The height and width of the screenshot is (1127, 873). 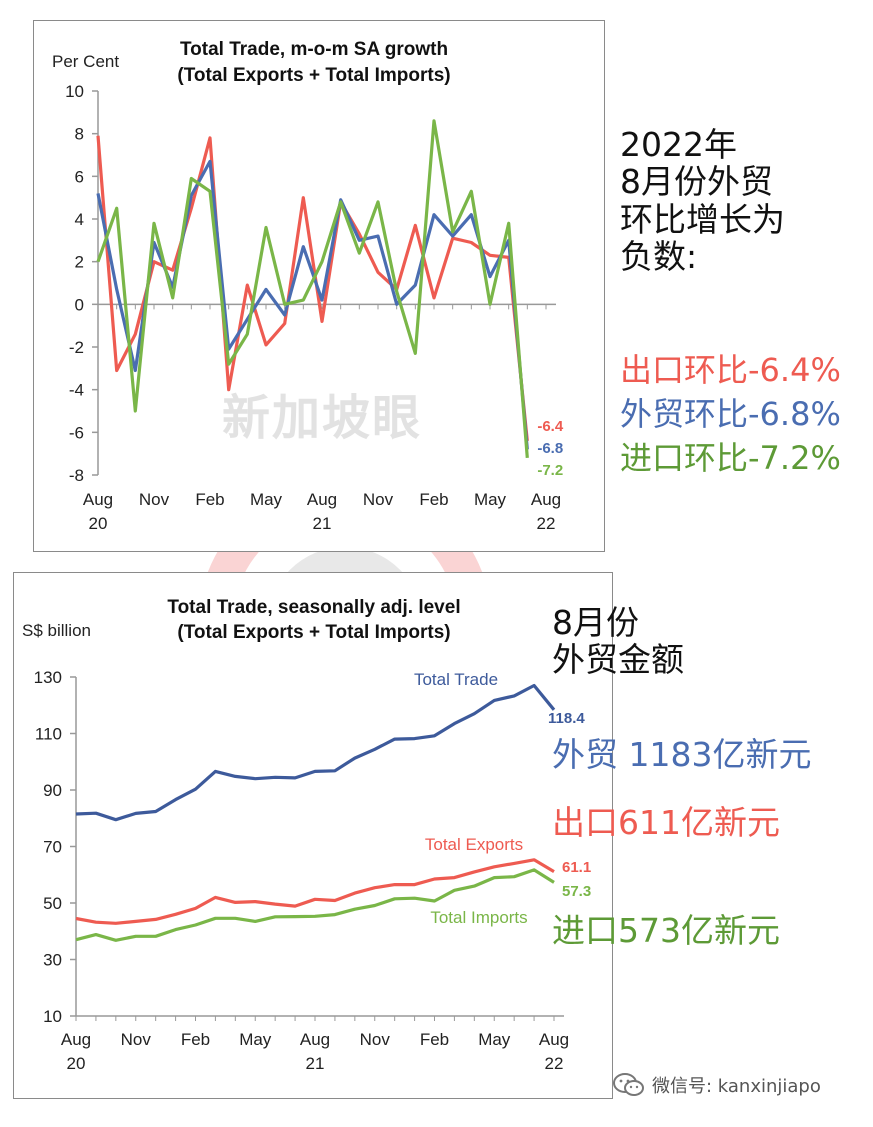 I want to click on series-end-value: -6.8, so click(x=550, y=448).